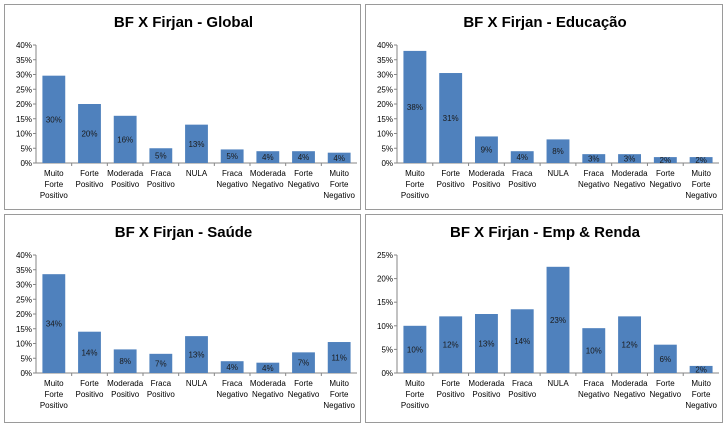  Describe the element at coordinates (183, 22) in the screenshot. I see `chart-title: BF X Firjan - Global` at that location.